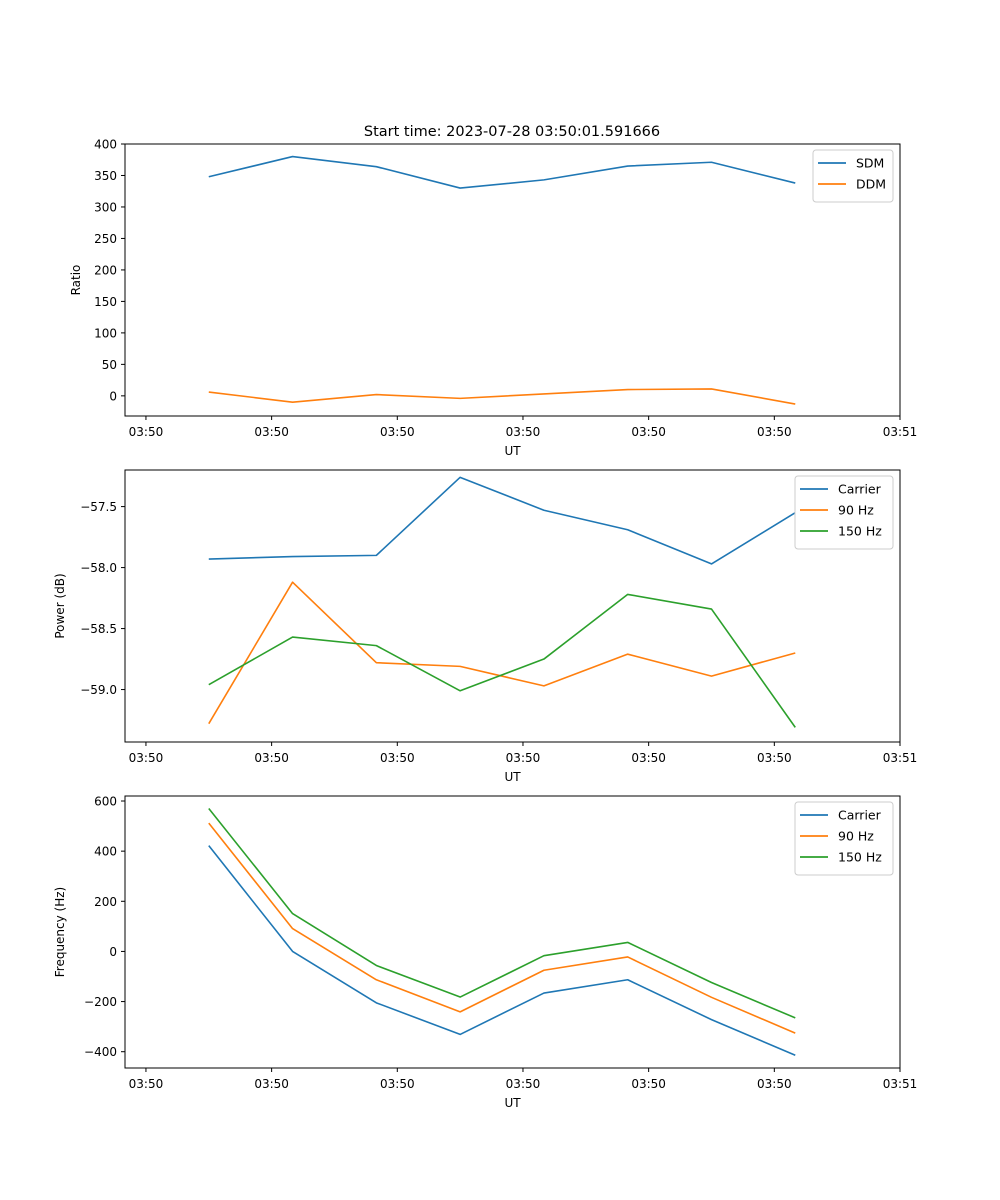 The image size is (1000, 1200). I want to click on y-tick-label: −57.5, so click(98, 507).